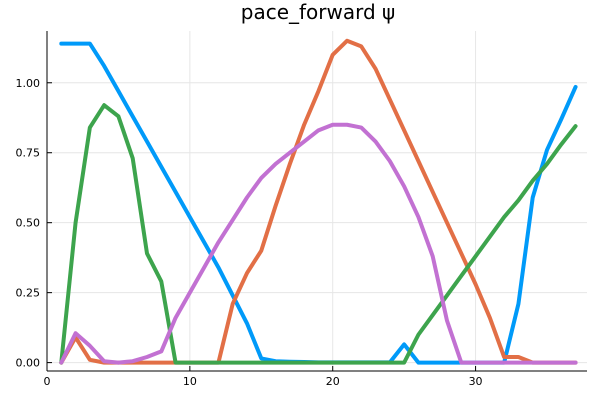  What do you see at coordinates (28, 293) in the screenshot?
I see `y-tick-label: 0.25` at bounding box center [28, 293].